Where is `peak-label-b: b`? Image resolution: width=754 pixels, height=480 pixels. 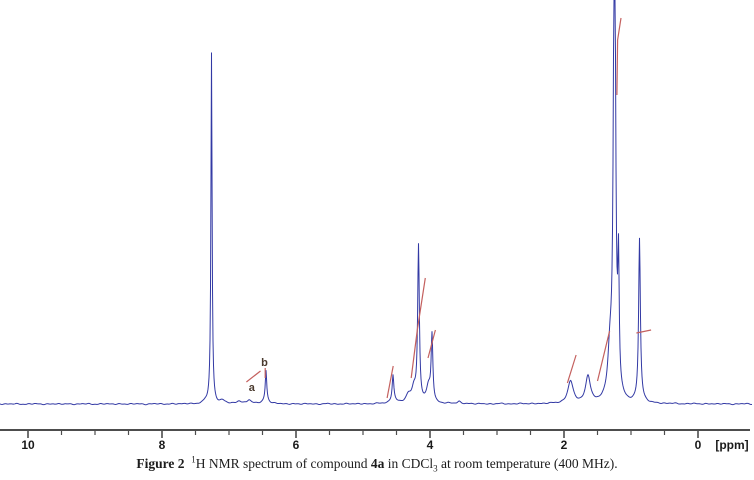
peak-label-b: b is located at coordinates (264, 363).